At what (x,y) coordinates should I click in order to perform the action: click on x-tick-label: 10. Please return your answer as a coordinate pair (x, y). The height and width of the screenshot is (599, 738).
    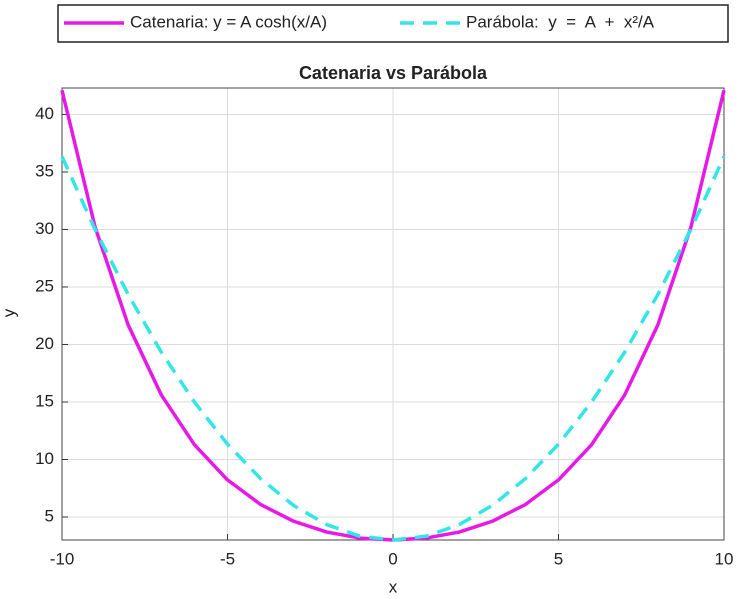
    Looking at the image, I should click on (724, 558).